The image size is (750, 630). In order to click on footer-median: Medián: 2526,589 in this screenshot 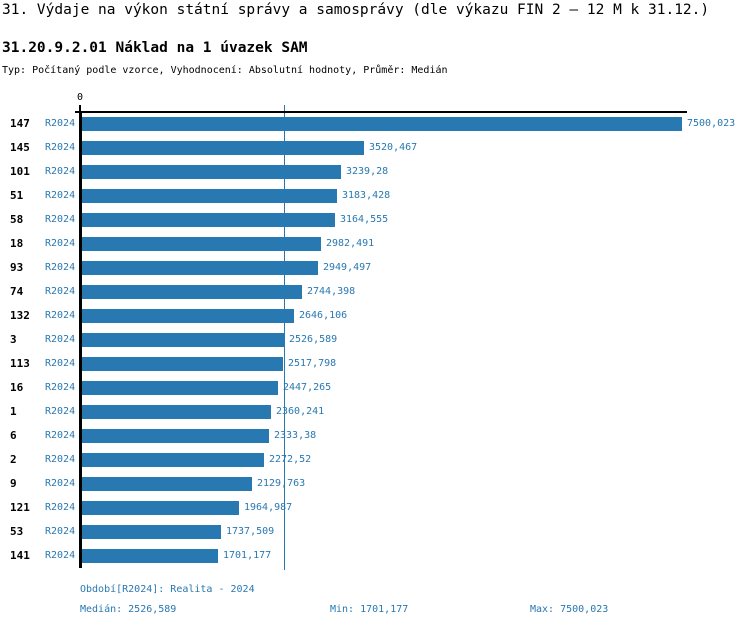, I will do `click(128, 609)`.